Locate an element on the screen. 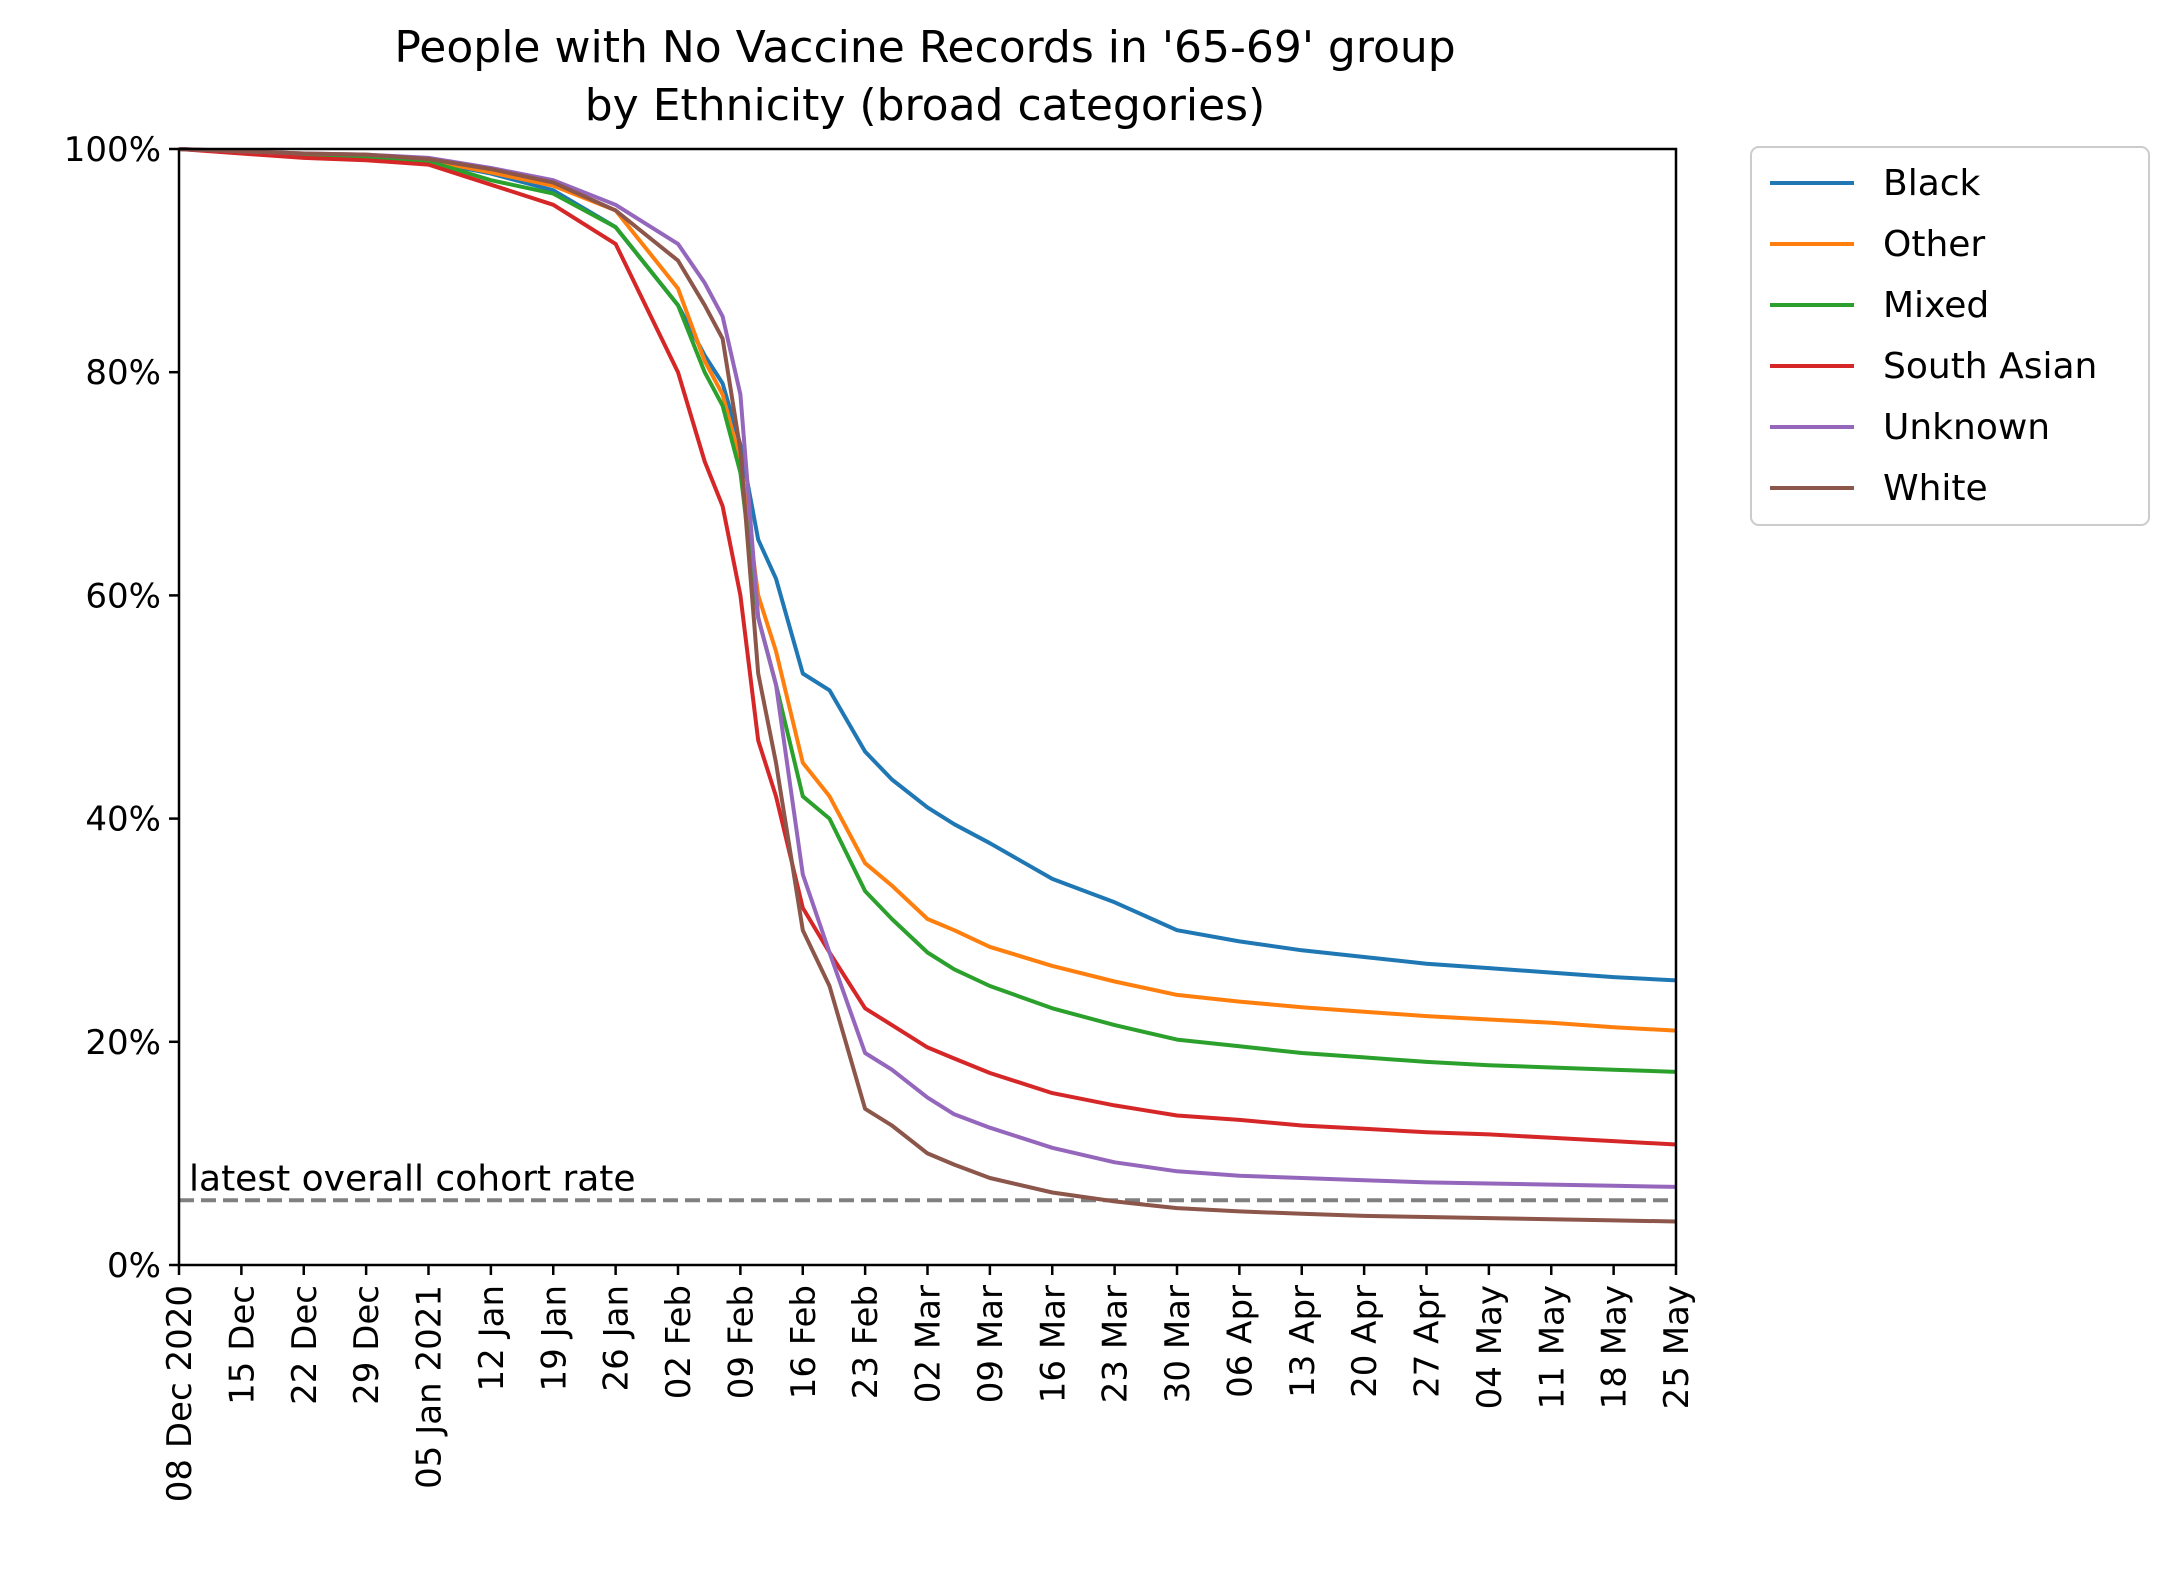  x-tick-label: 02 Mar is located at coordinates (929, 1344).